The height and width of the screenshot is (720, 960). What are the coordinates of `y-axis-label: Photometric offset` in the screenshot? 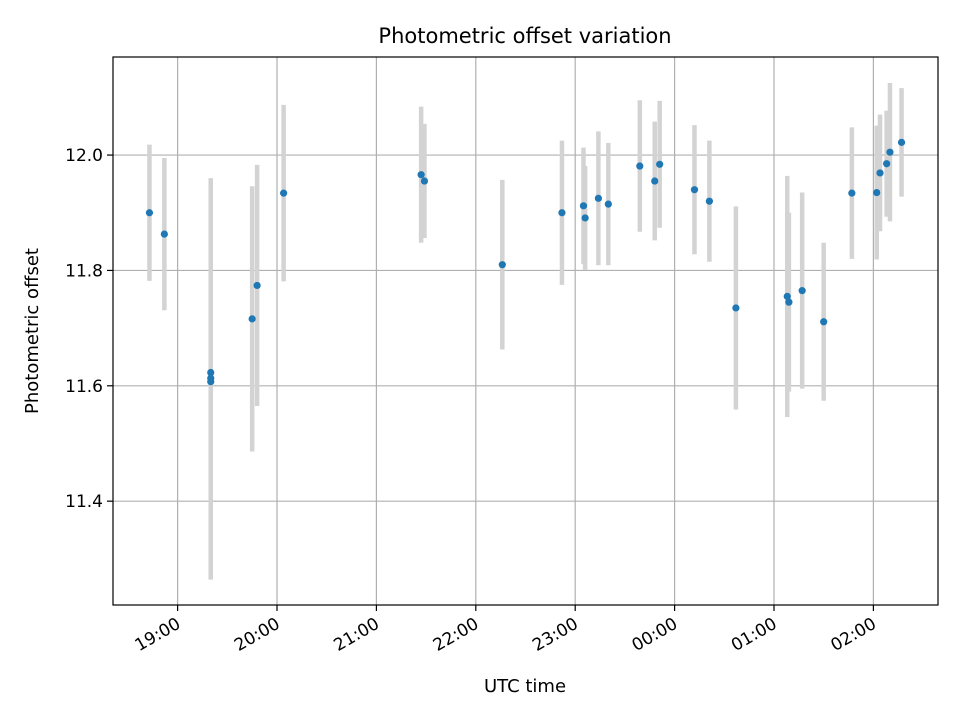 It's located at (32, 331).